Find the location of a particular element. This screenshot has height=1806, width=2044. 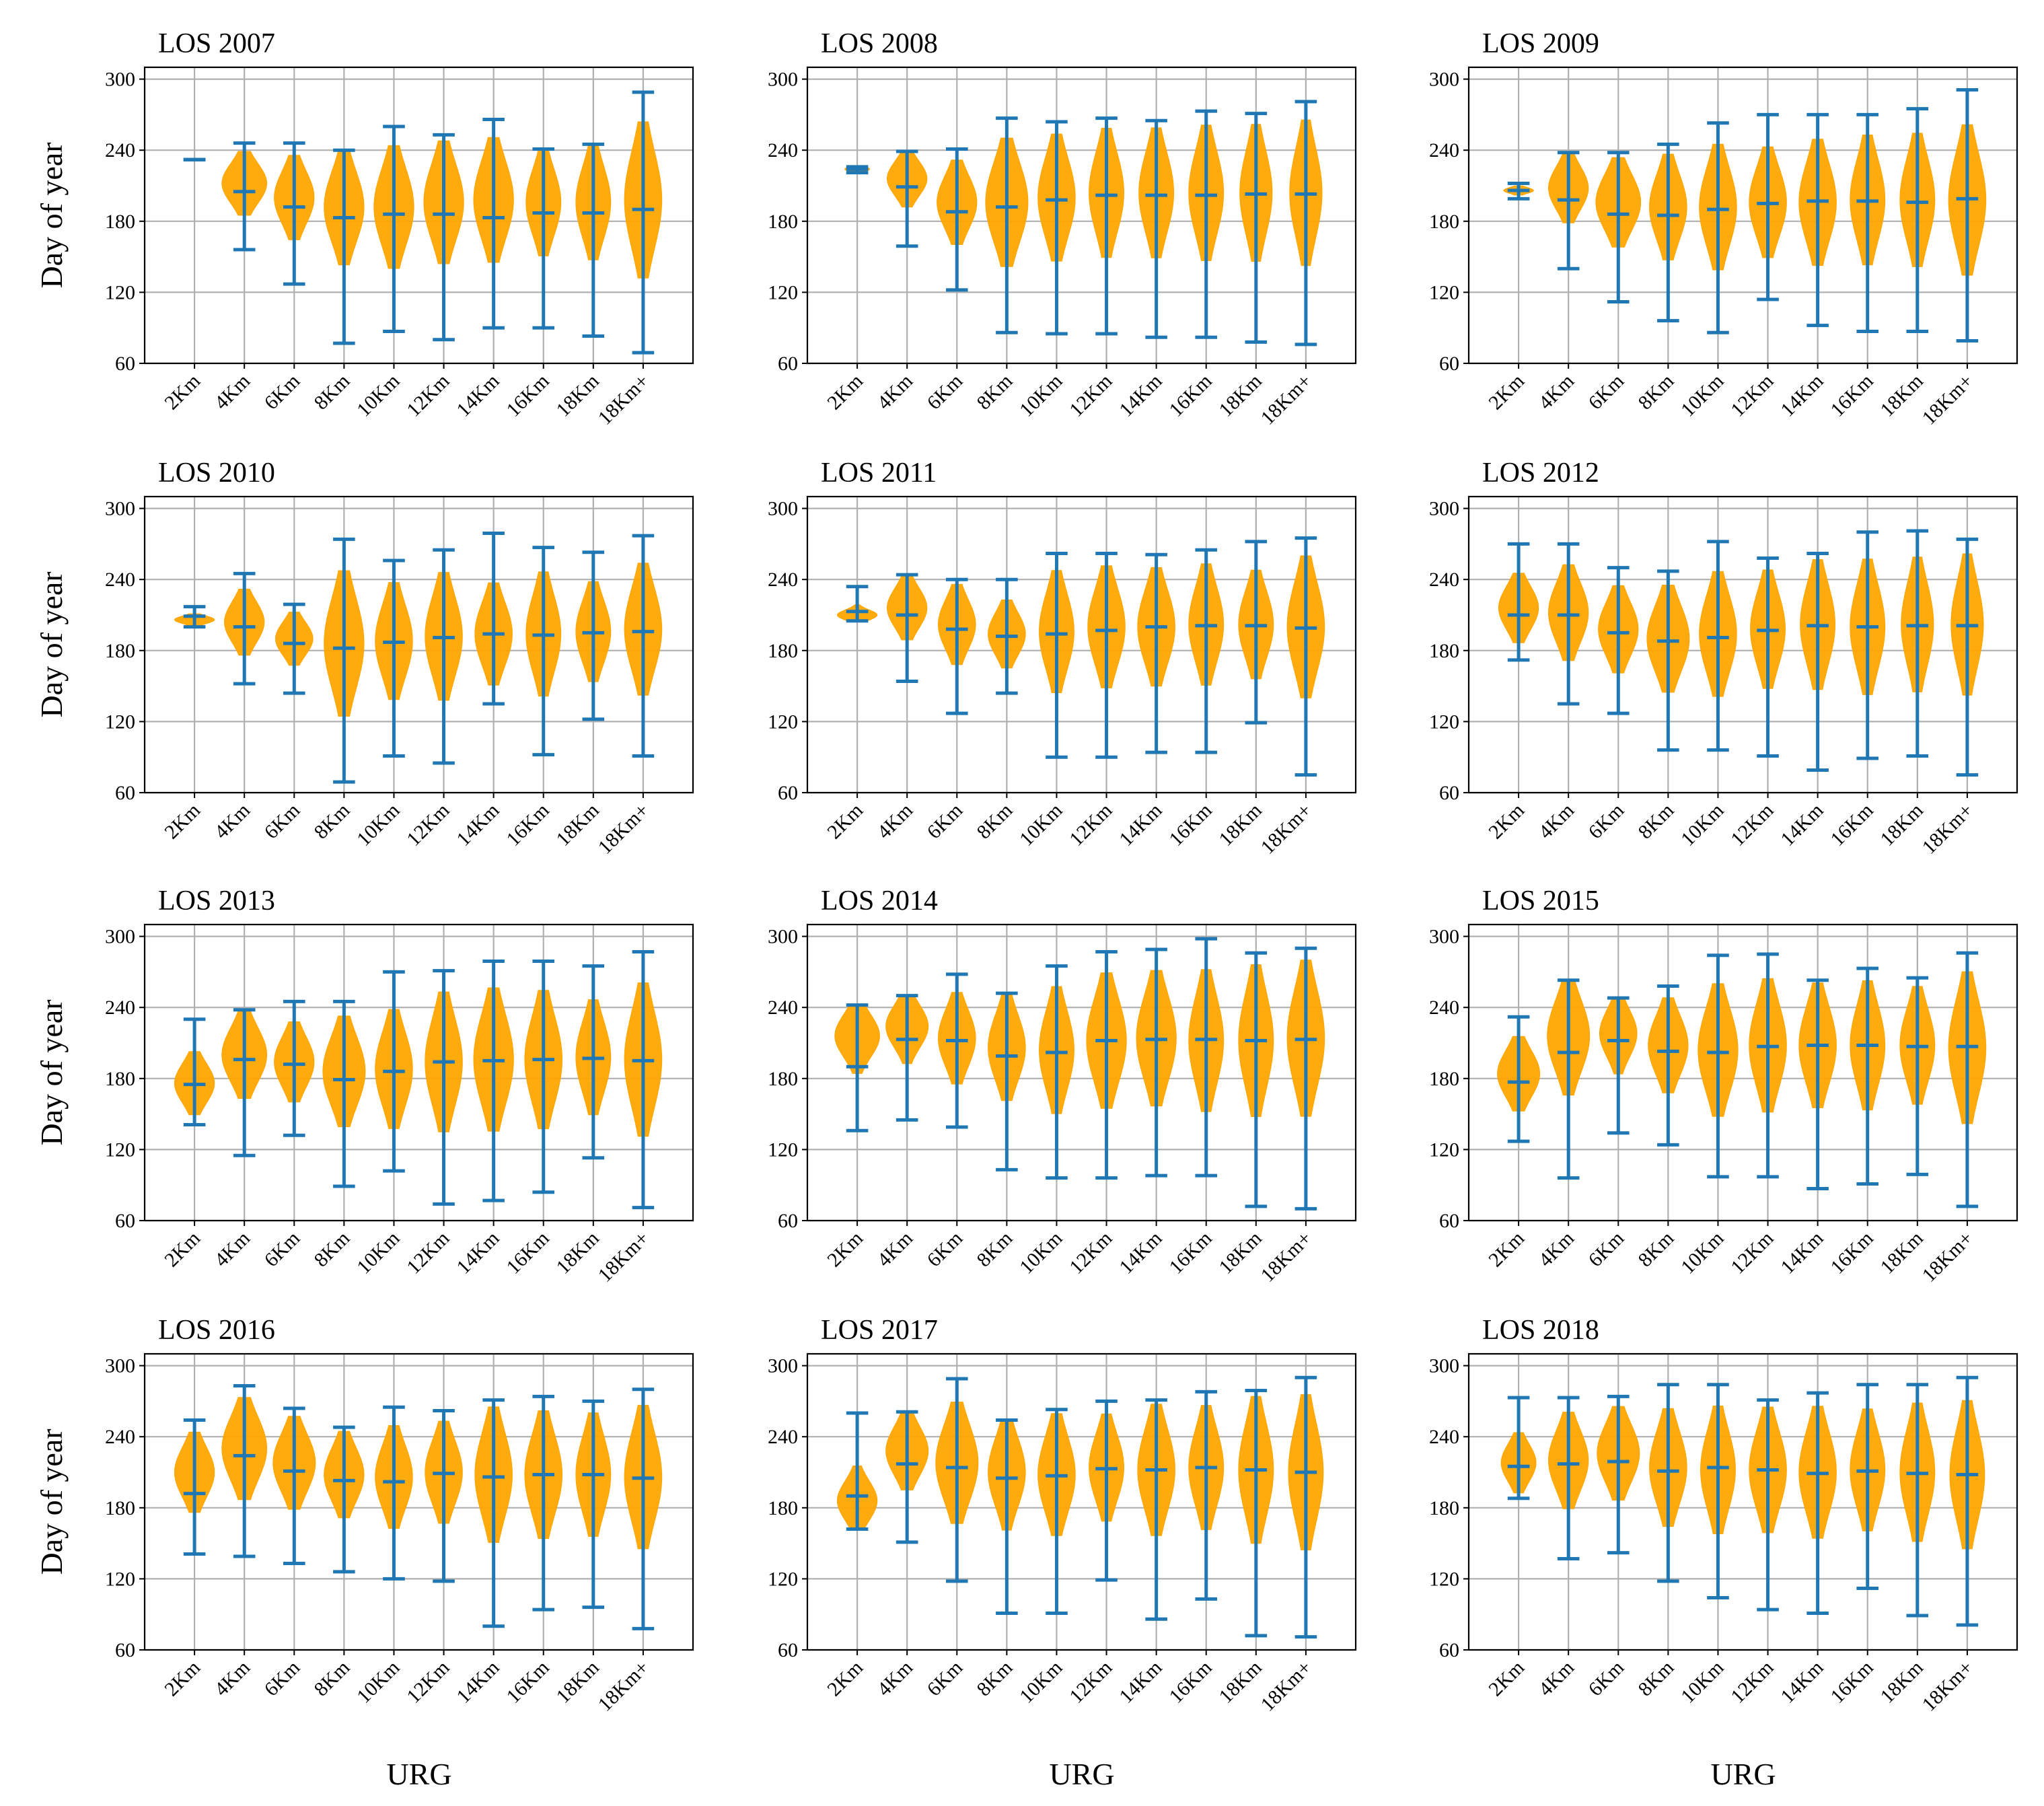

panel-title: LOS 2017 is located at coordinates (879, 1331).